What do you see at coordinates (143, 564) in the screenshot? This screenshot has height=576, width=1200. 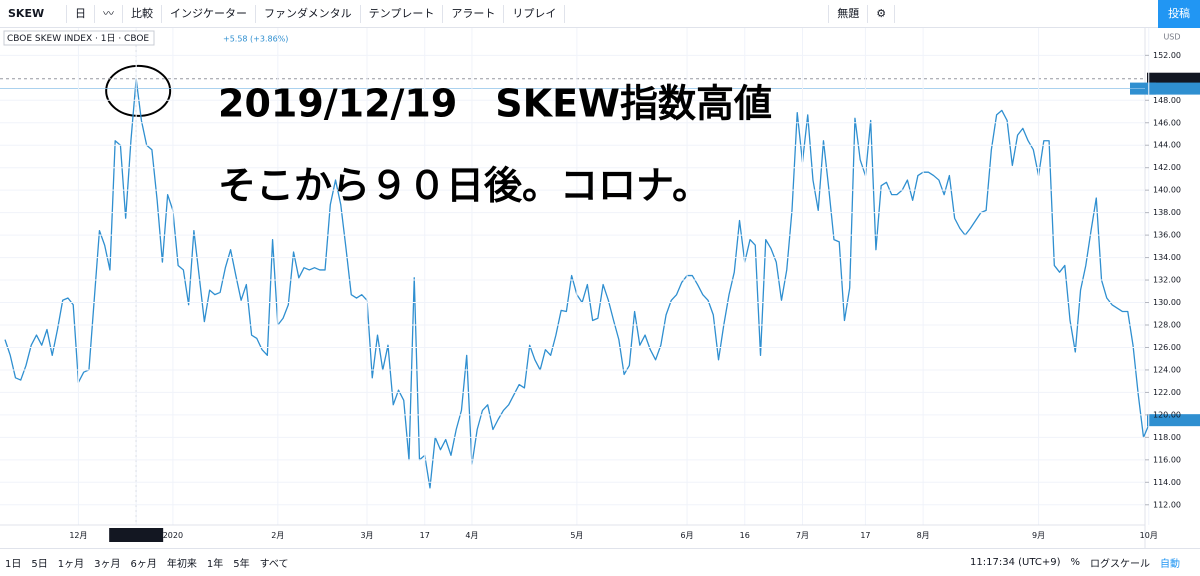 I see `range: 6ヶ月` at bounding box center [143, 564].